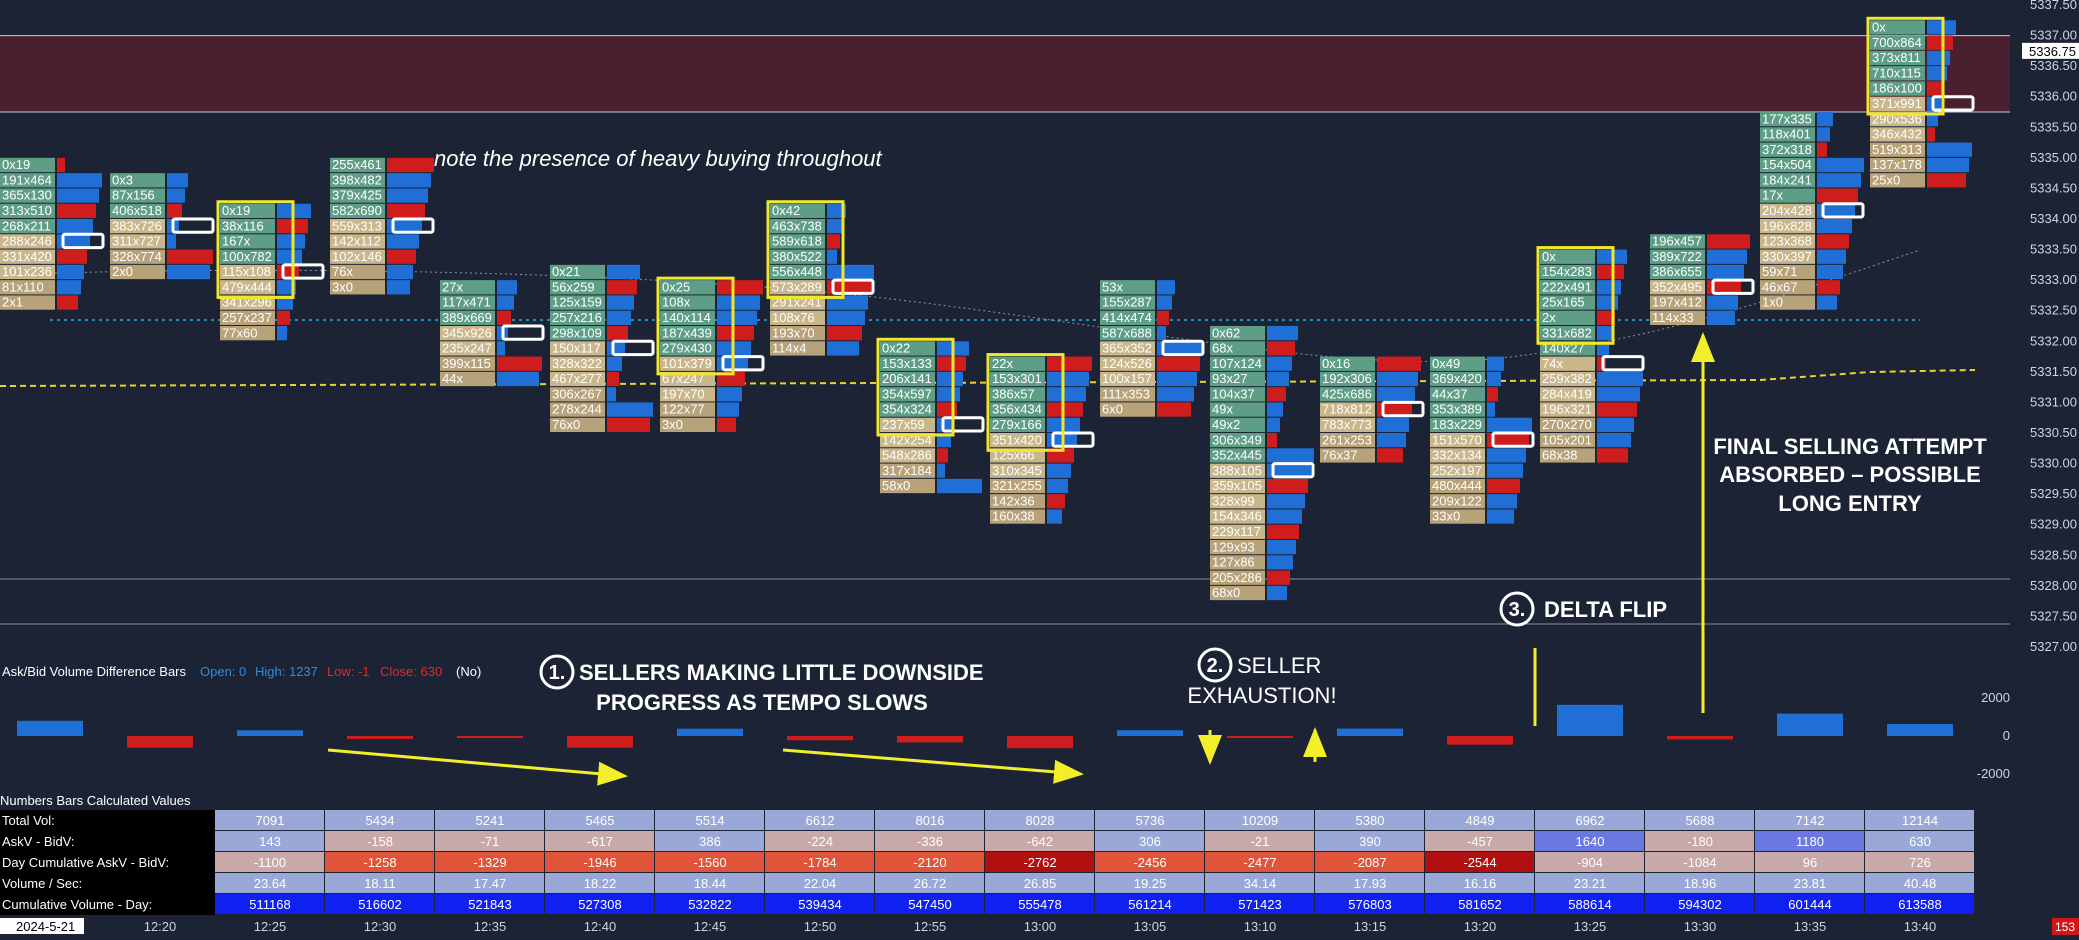 The image size is (2079, 940). I want to click on table-cell-value: 571423, so click(1259, 904).